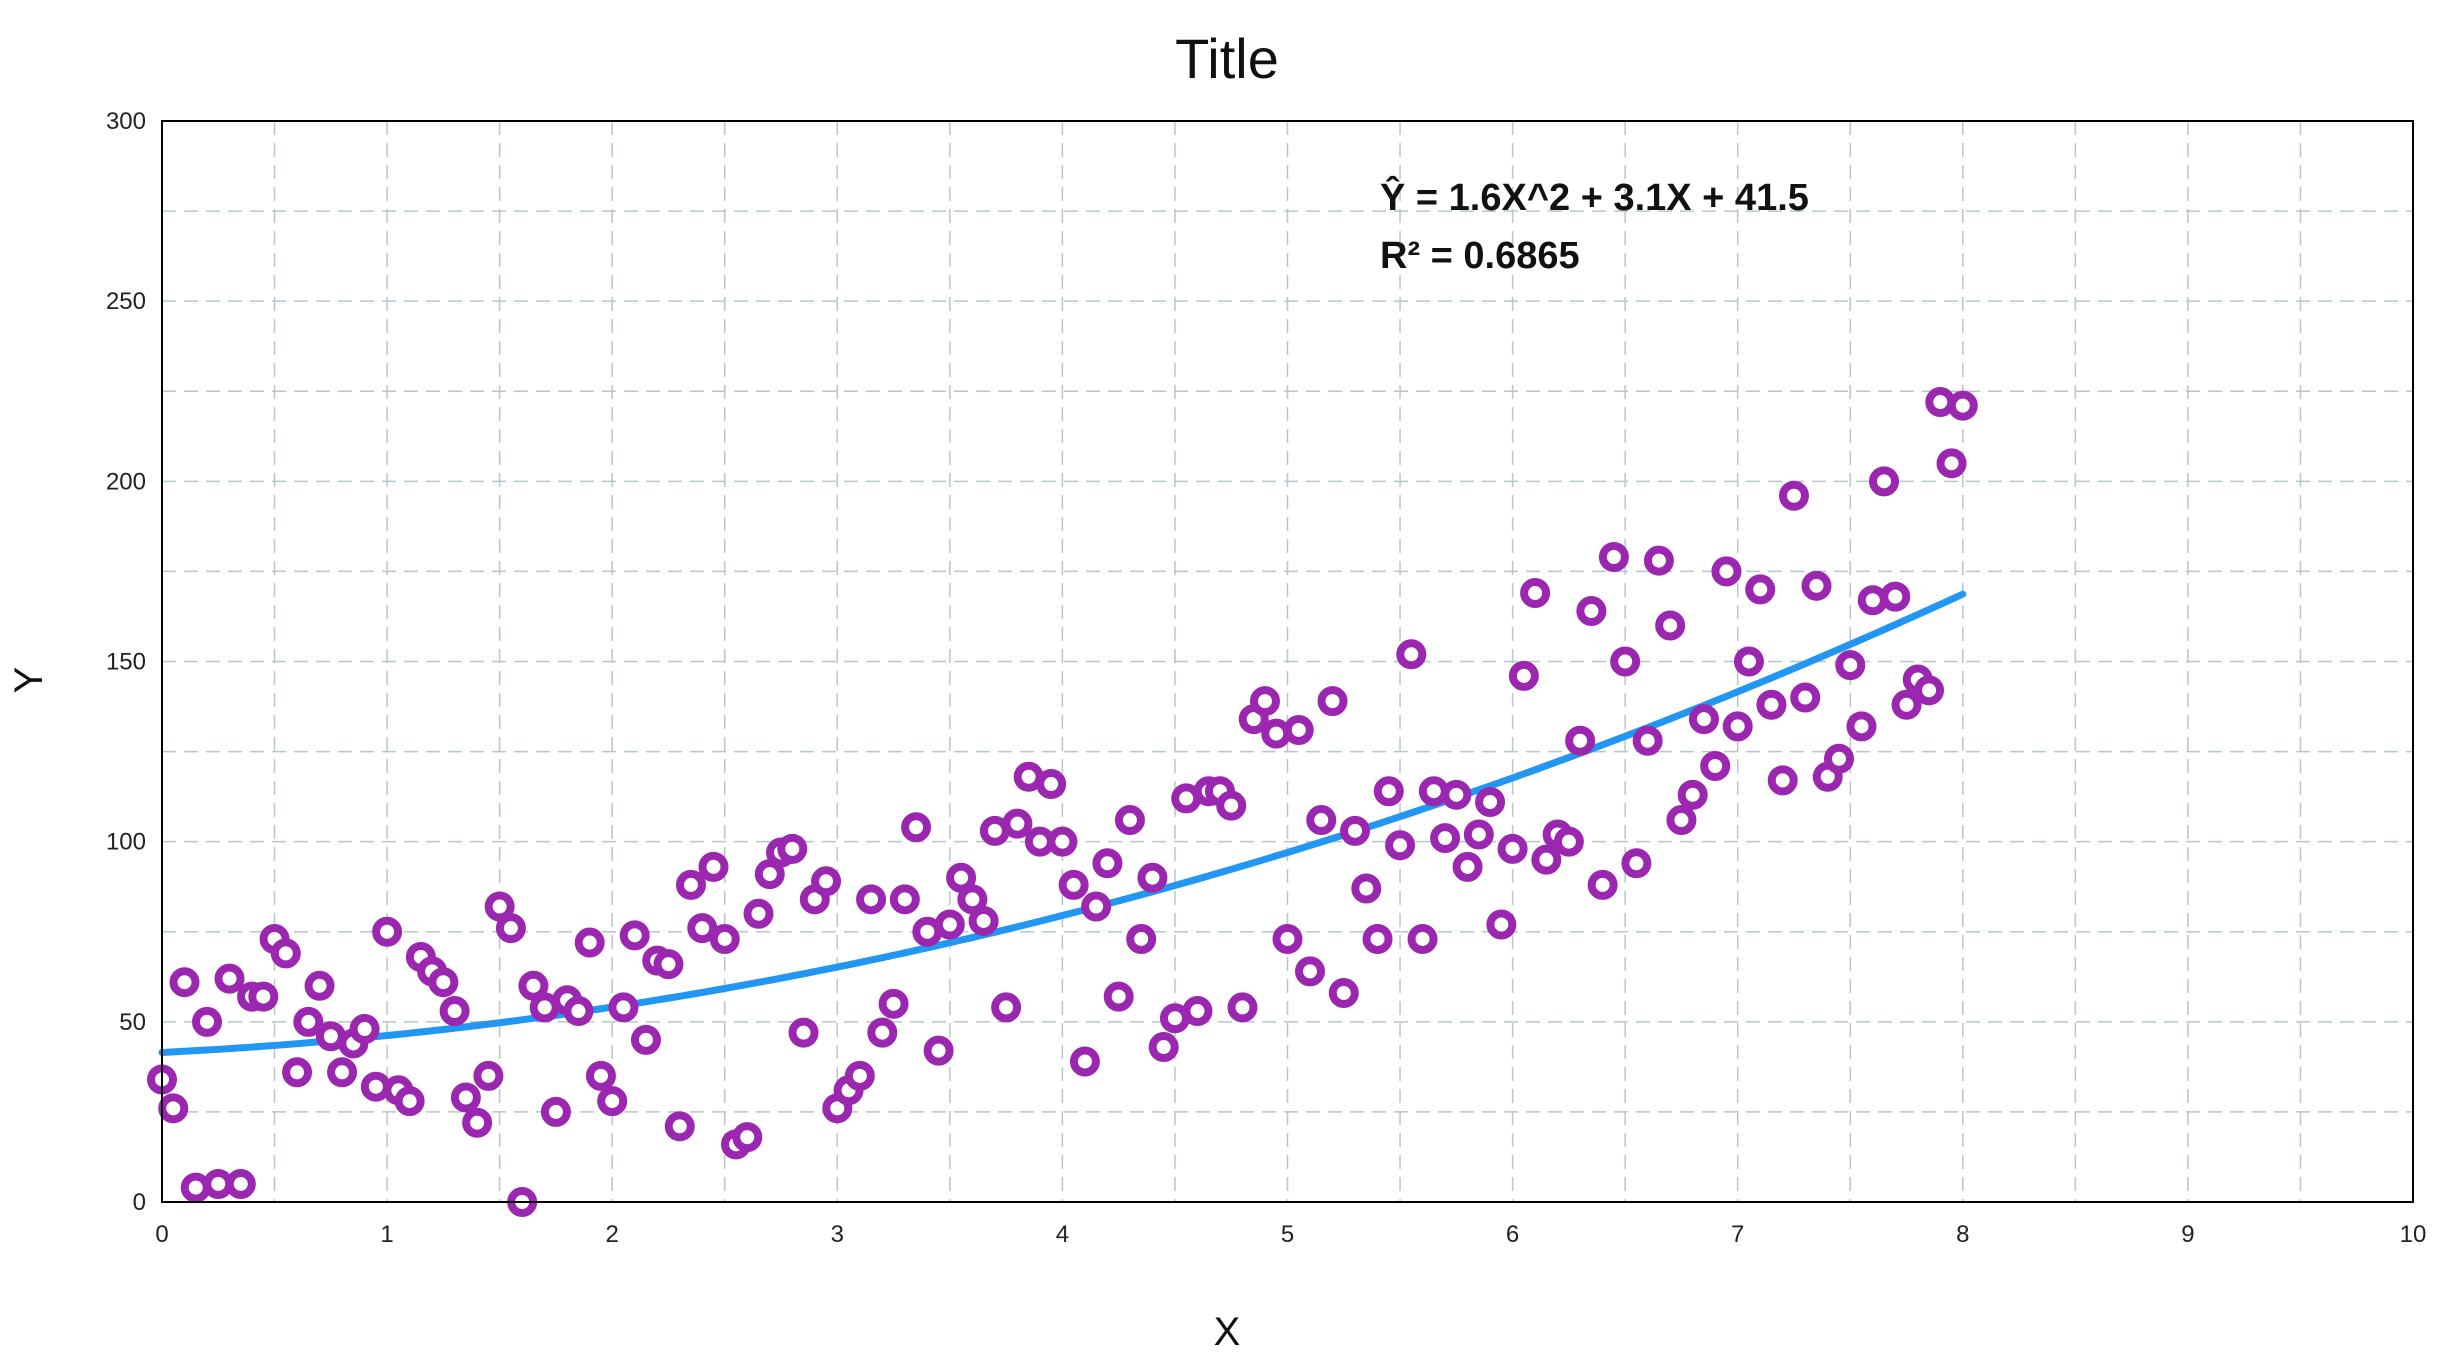 Image resolution: width=2455 pixels, height=1364 pixels. I want to click on regression-equation: Ŷ = 1.6X^2 + 3.1X + 41.5, so click(1594, 197).